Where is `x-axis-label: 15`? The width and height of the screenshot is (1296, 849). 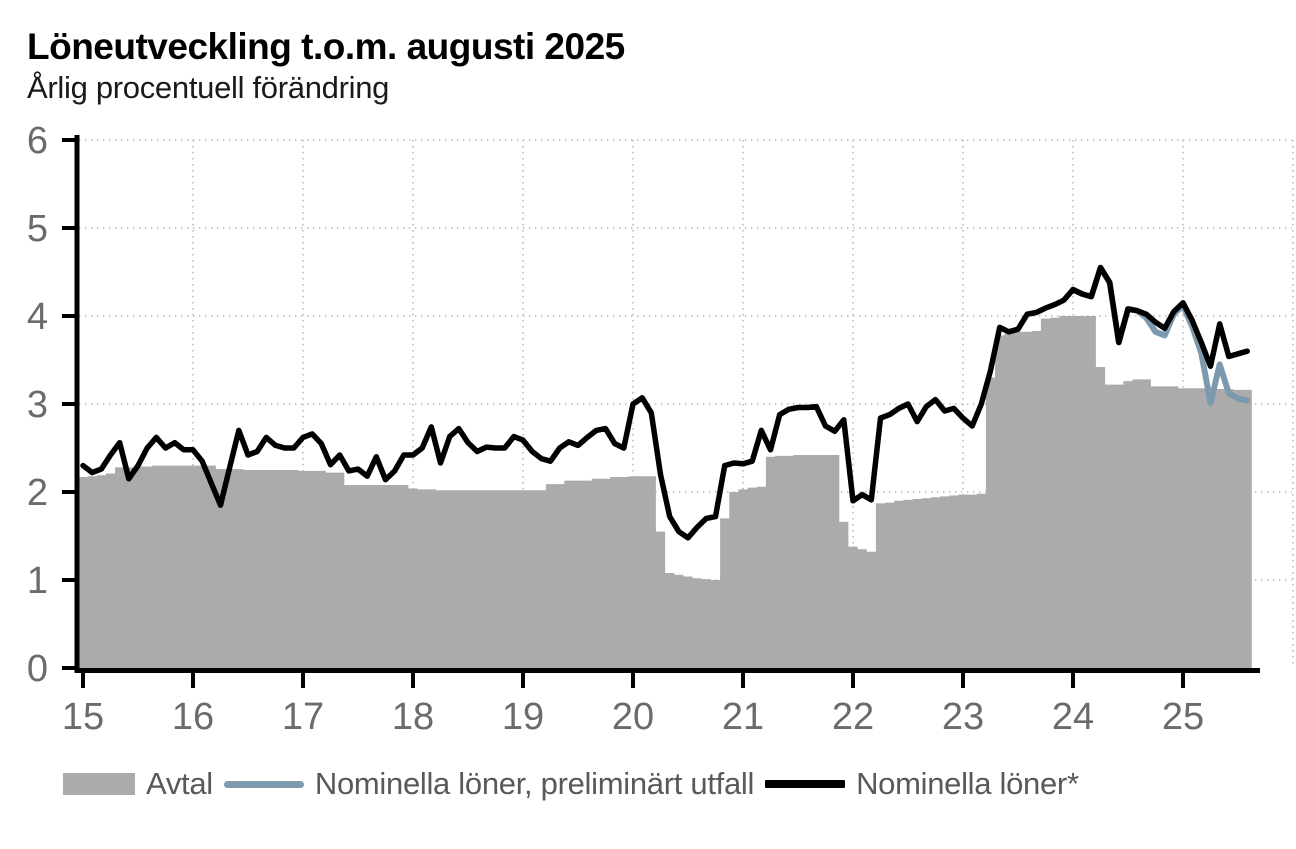
x-axis-label: 15 is located at coordinates (83, 717).